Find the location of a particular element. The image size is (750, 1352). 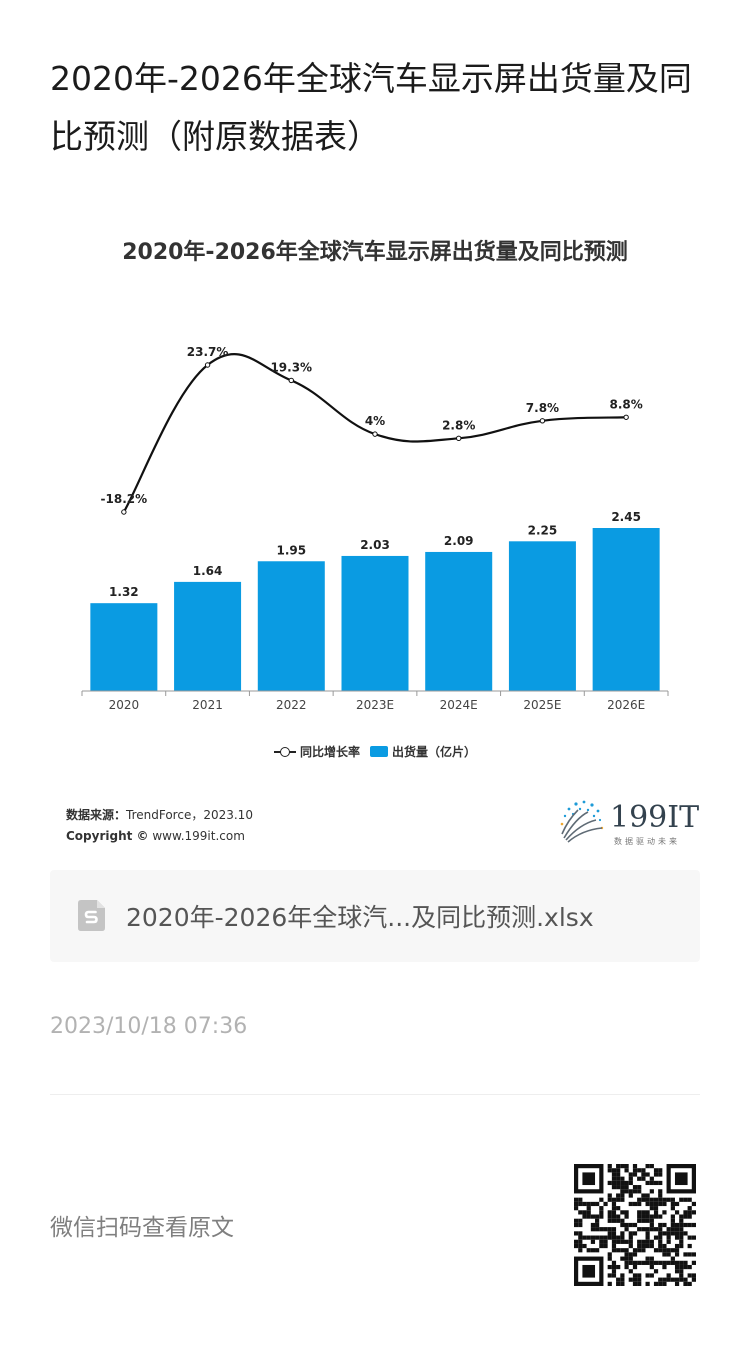

chart-title: 2020年-2026年全球汽车显示屏出货量及同比预测 is located at coordinates (375, 252).